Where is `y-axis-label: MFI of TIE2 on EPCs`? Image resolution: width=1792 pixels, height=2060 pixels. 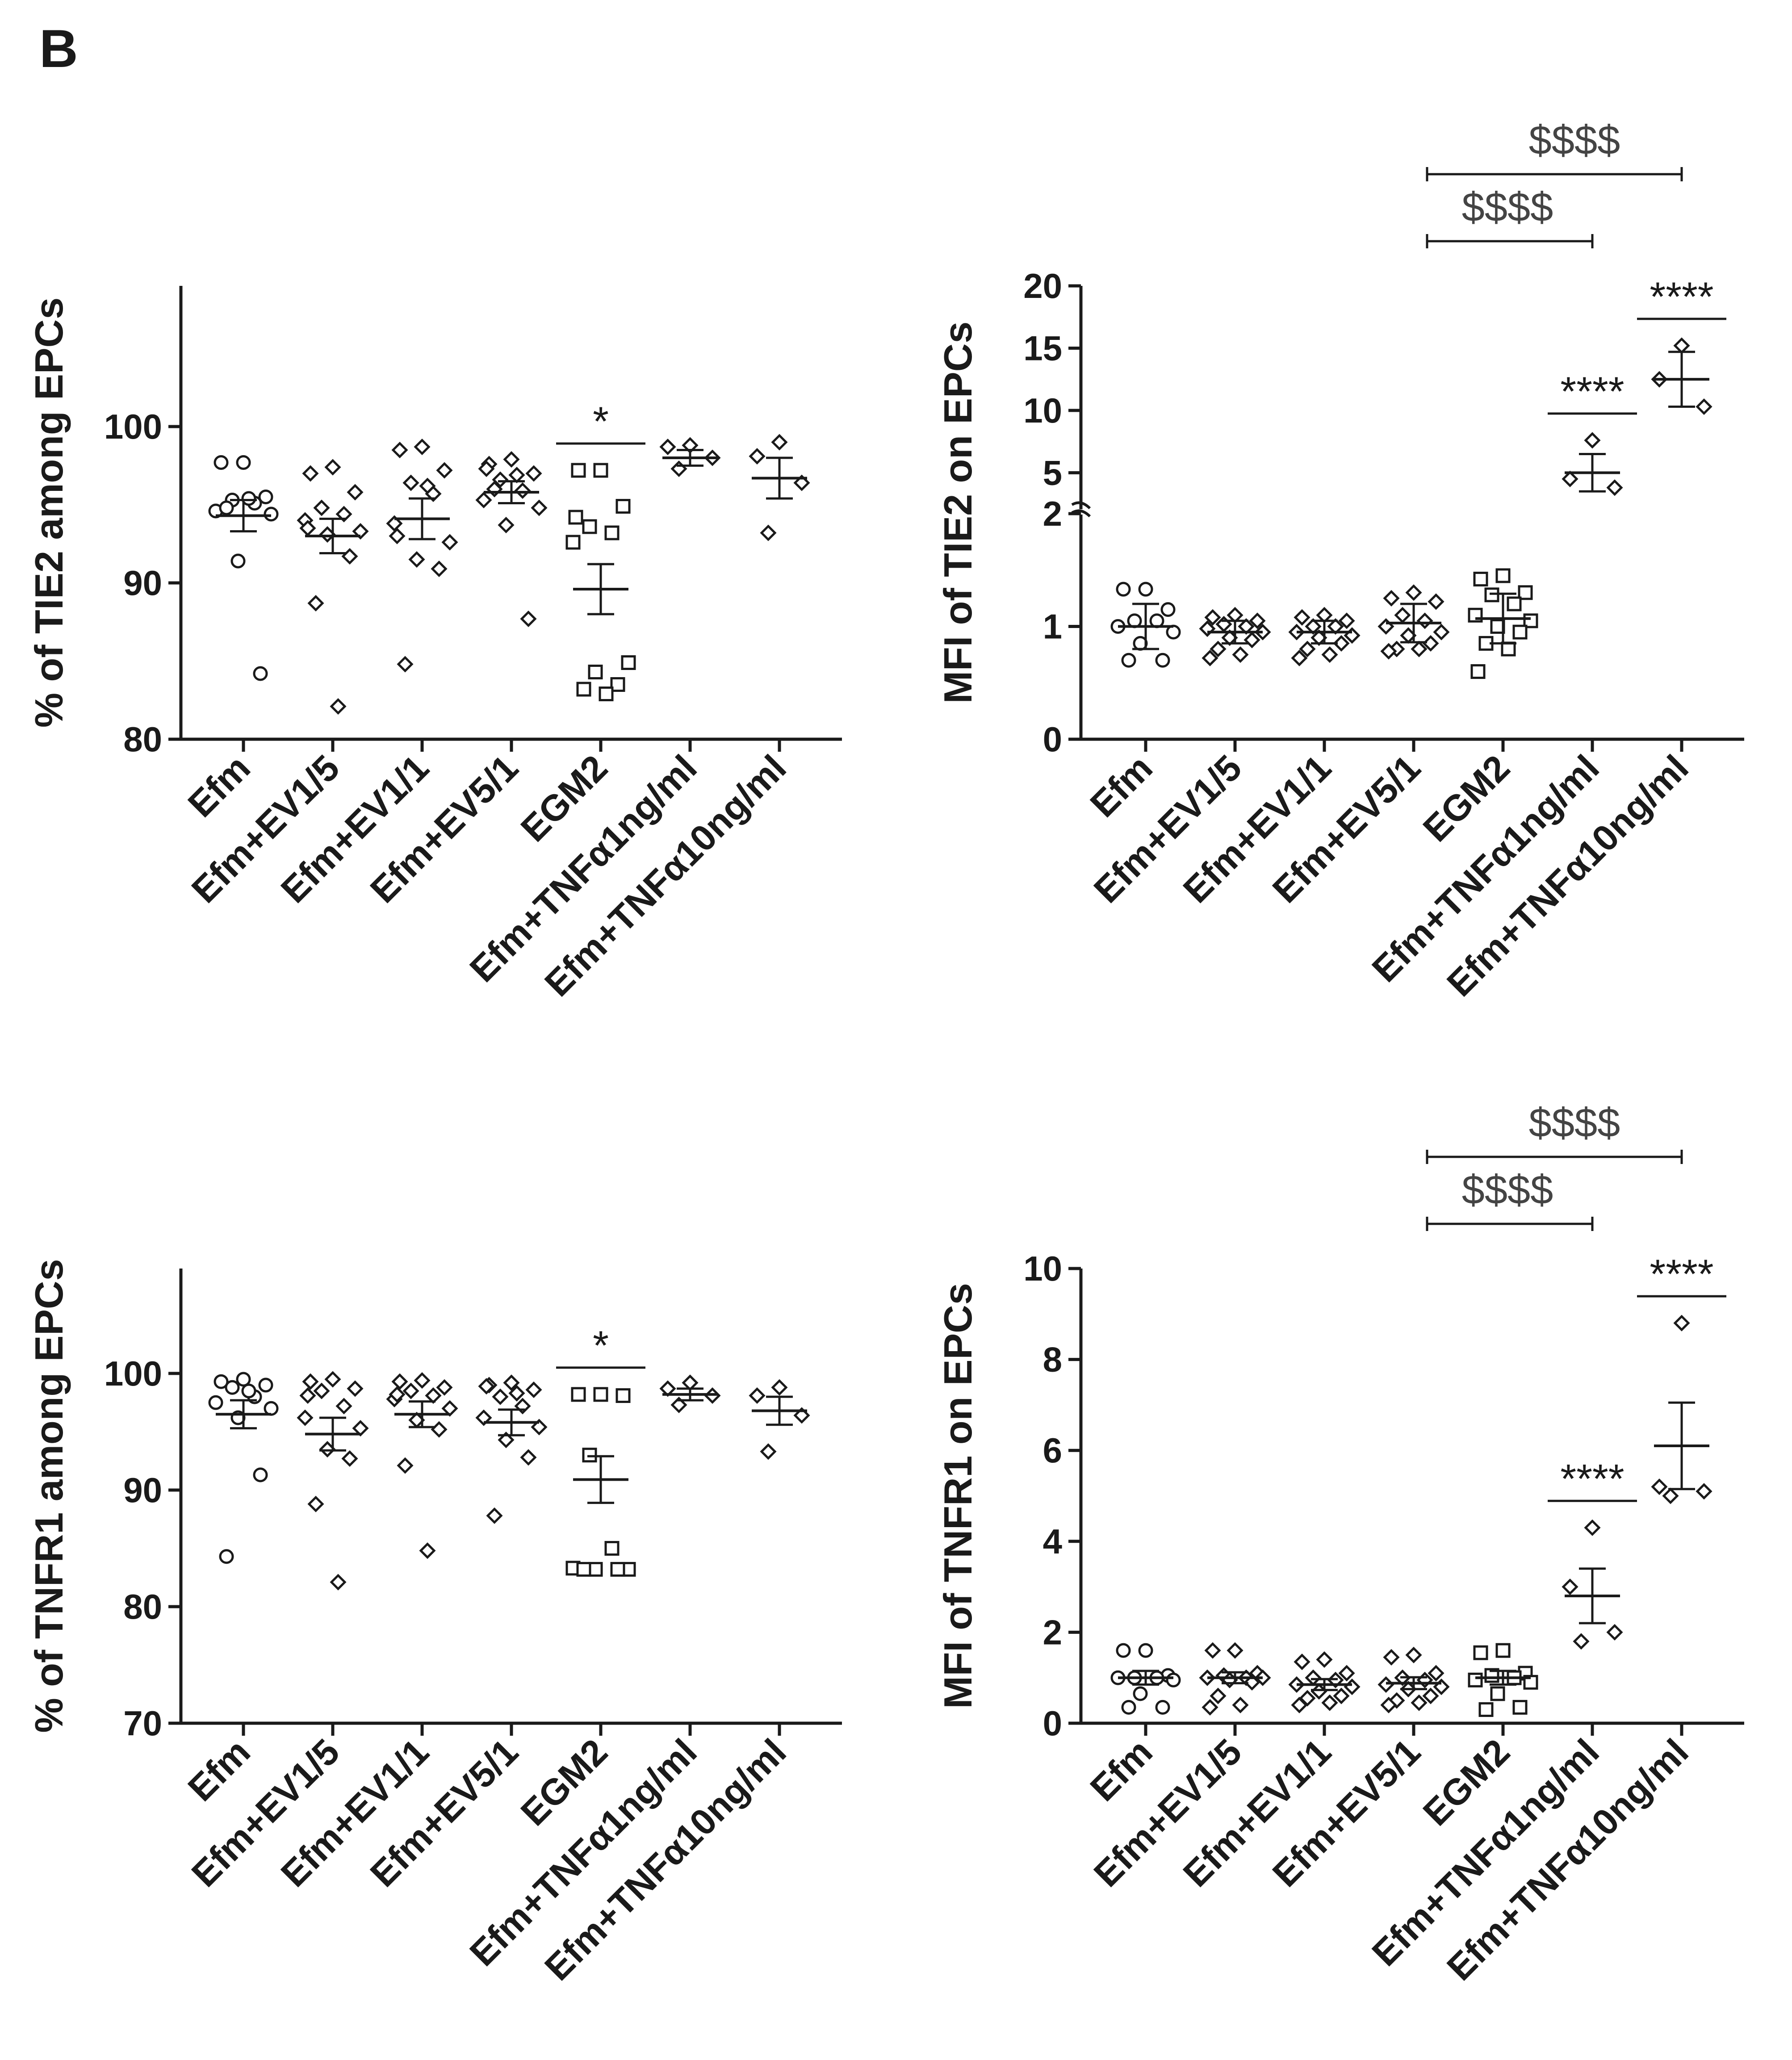
y-axis-label: MFI of TIE2 on EPCs is located at coordinates (958, 513).